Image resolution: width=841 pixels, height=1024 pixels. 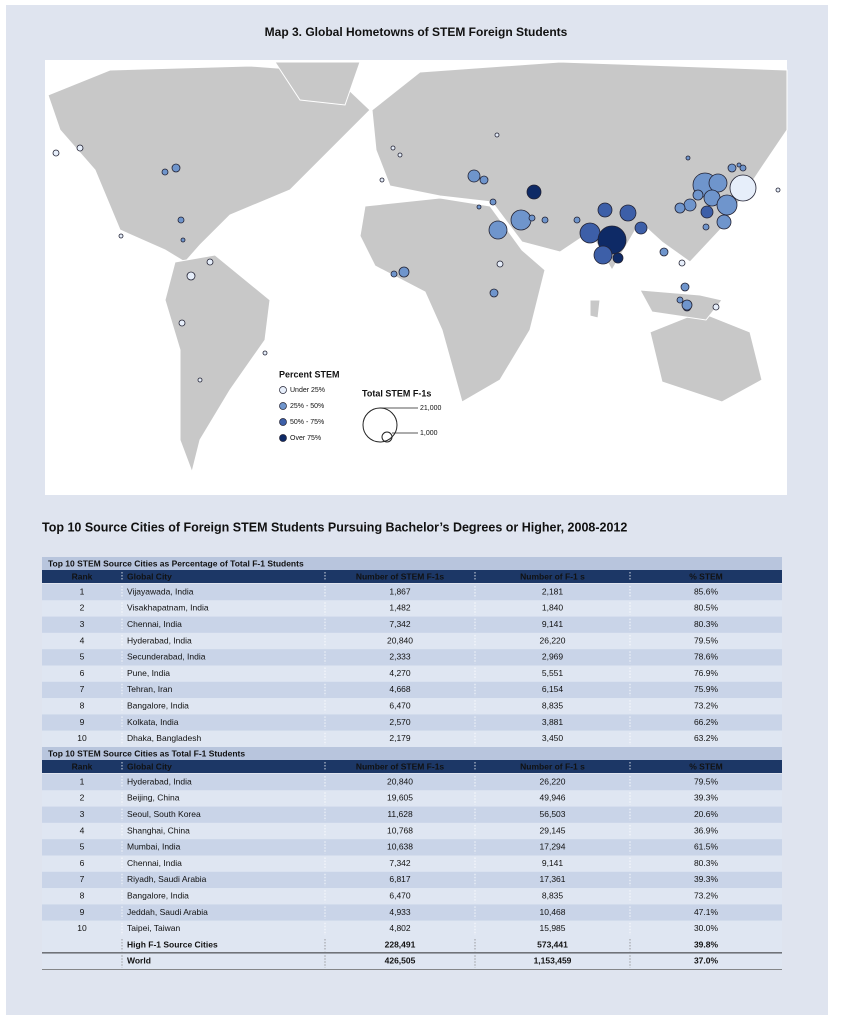 What do you see at coordinates (553, 738) in the screenshot?
I see `table-cell: 3,450` at bounding box center [553, 738].